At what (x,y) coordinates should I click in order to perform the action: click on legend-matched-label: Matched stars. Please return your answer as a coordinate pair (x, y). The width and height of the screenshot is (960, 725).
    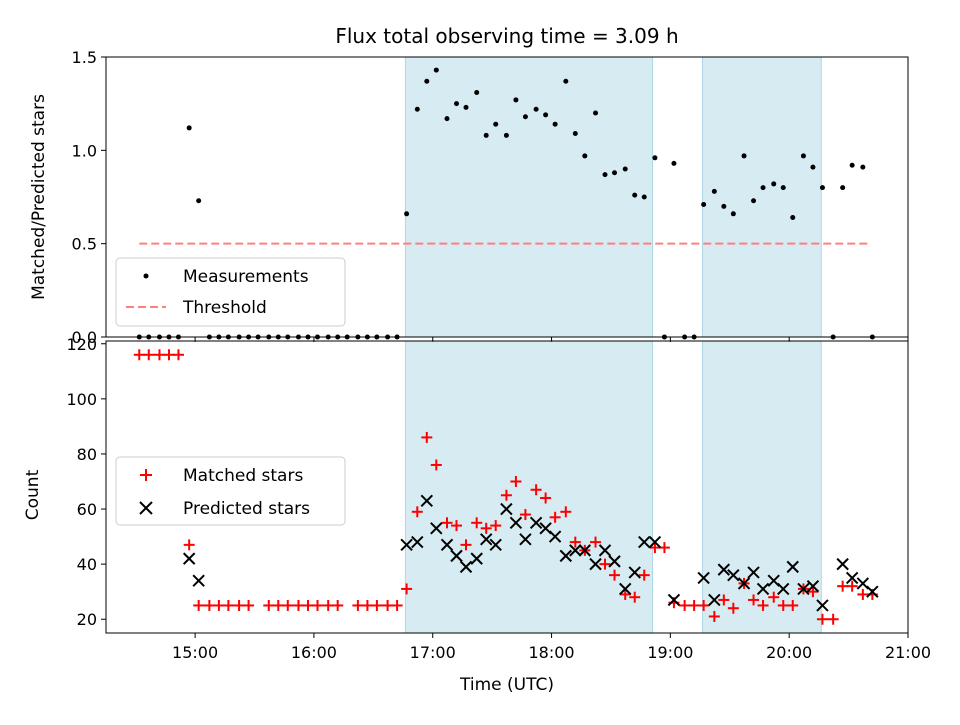
    Looking at the image, I should click on (243, 476).